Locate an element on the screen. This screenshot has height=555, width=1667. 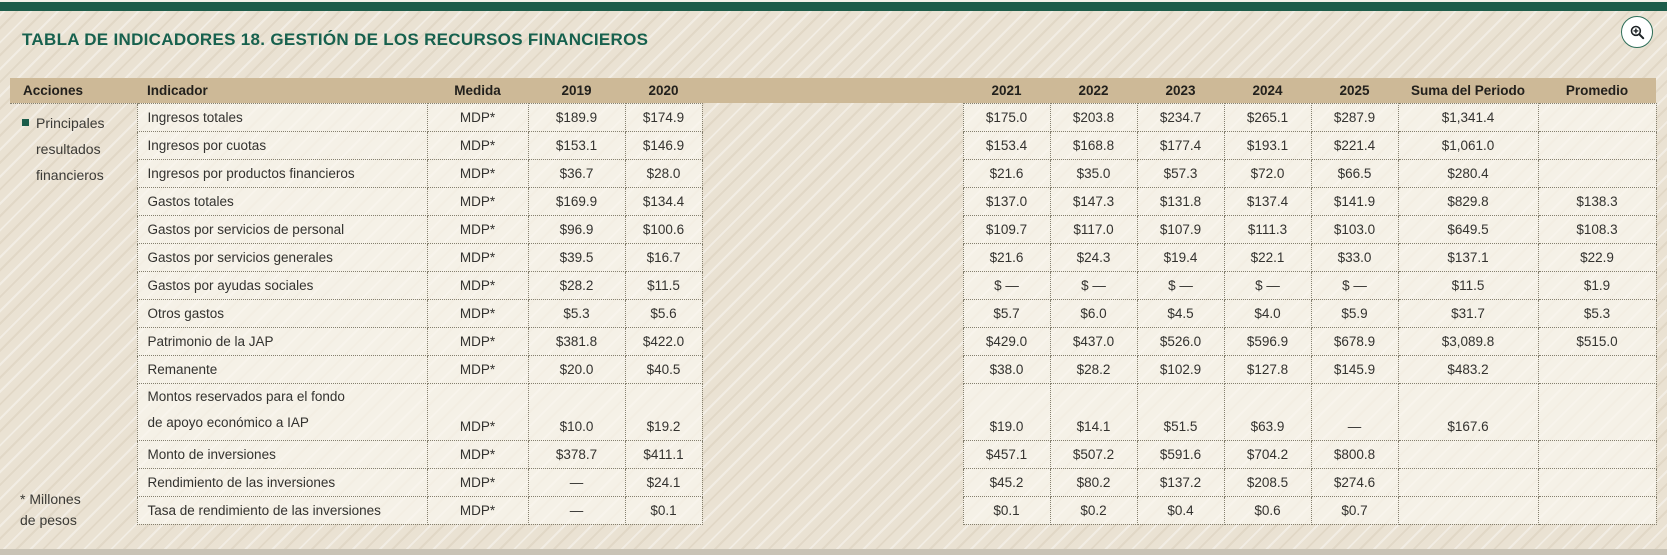
indicator-name-cell: Monto de inversiones is located at coordinates (282, 454).